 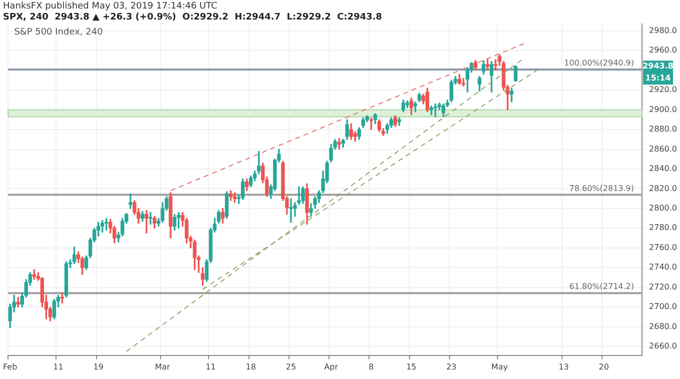 What do you see at coordinates (658, 66) in the screenshot?
I see `text: 2943.8` at bounding box center [658, 66].